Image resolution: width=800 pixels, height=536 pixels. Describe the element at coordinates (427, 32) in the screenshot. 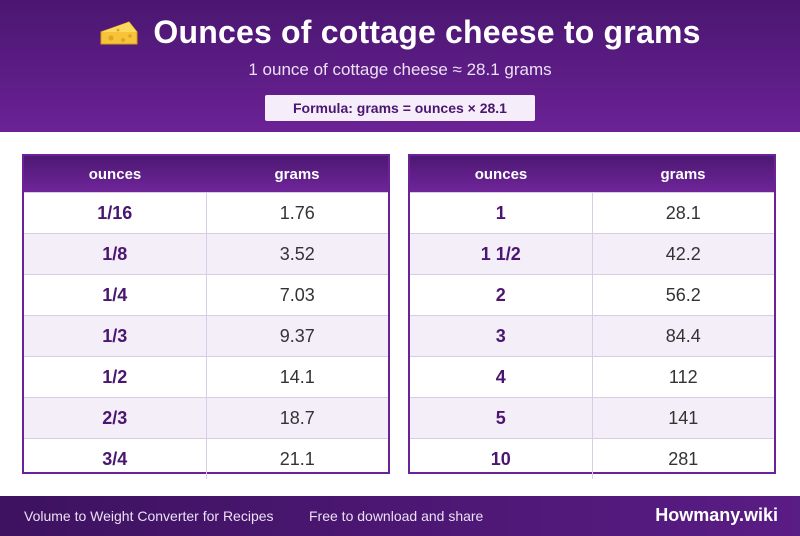

I see `page-title: Ounces of cottage cheese to grams` at that location.